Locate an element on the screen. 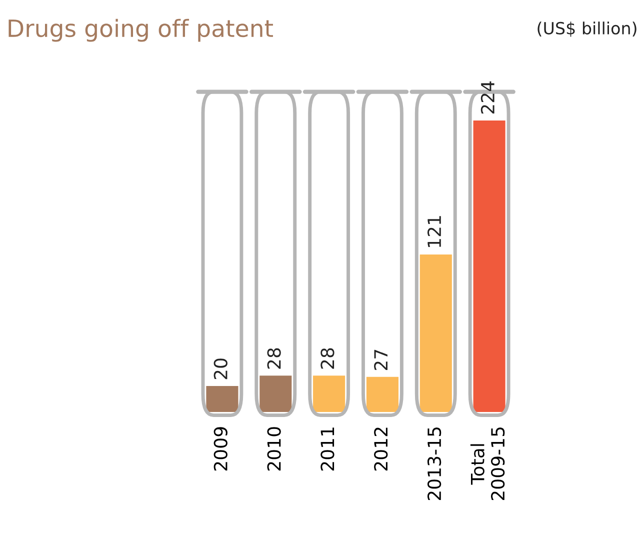  x-tick-label: 2013-15 is located at coordinates (434, 463).